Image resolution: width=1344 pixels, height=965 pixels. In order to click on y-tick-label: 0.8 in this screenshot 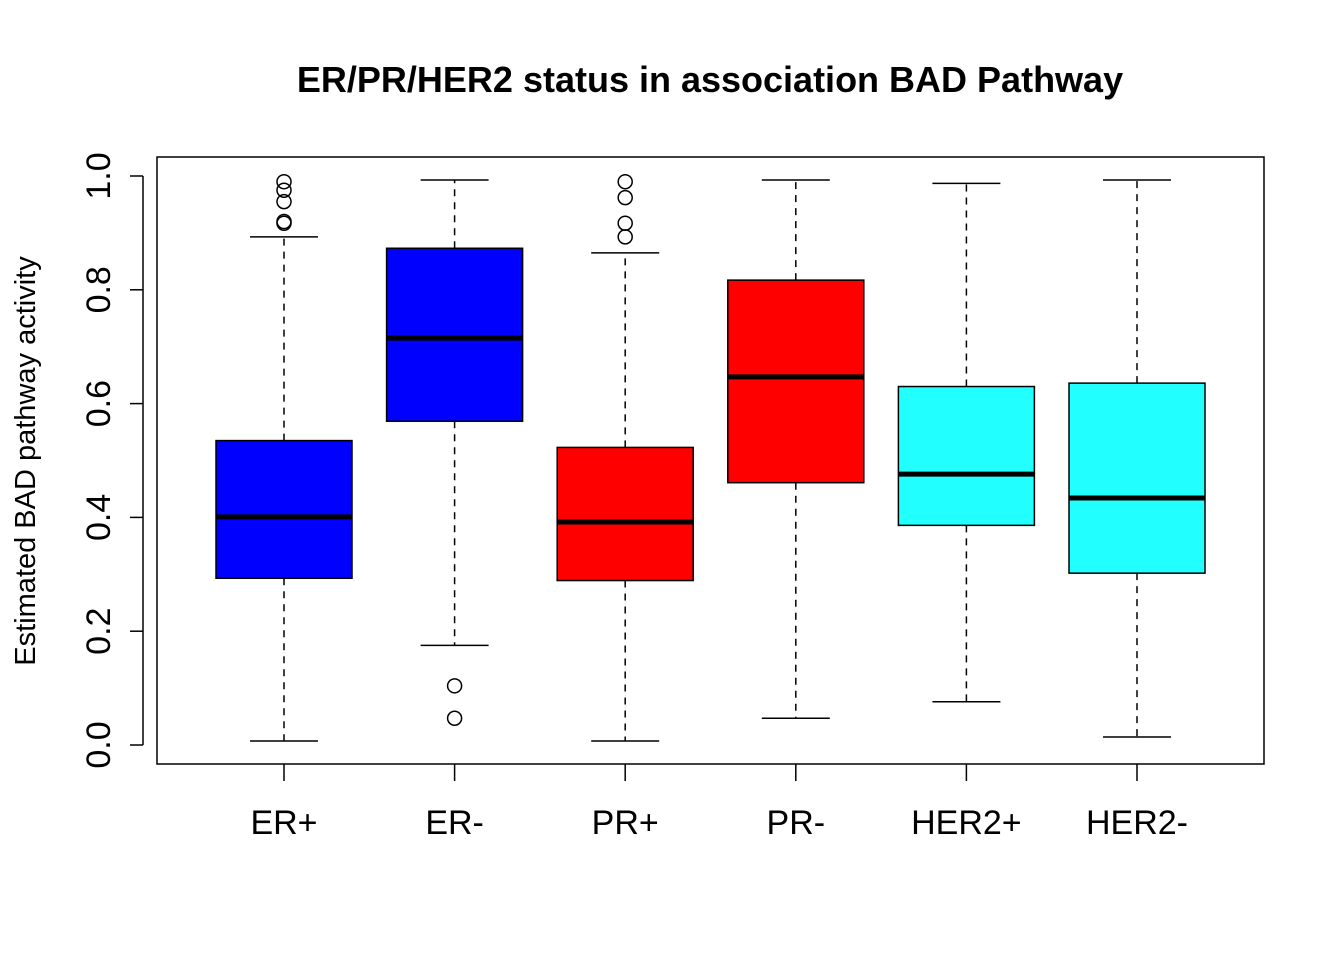, I will do `click(99, 289)`.